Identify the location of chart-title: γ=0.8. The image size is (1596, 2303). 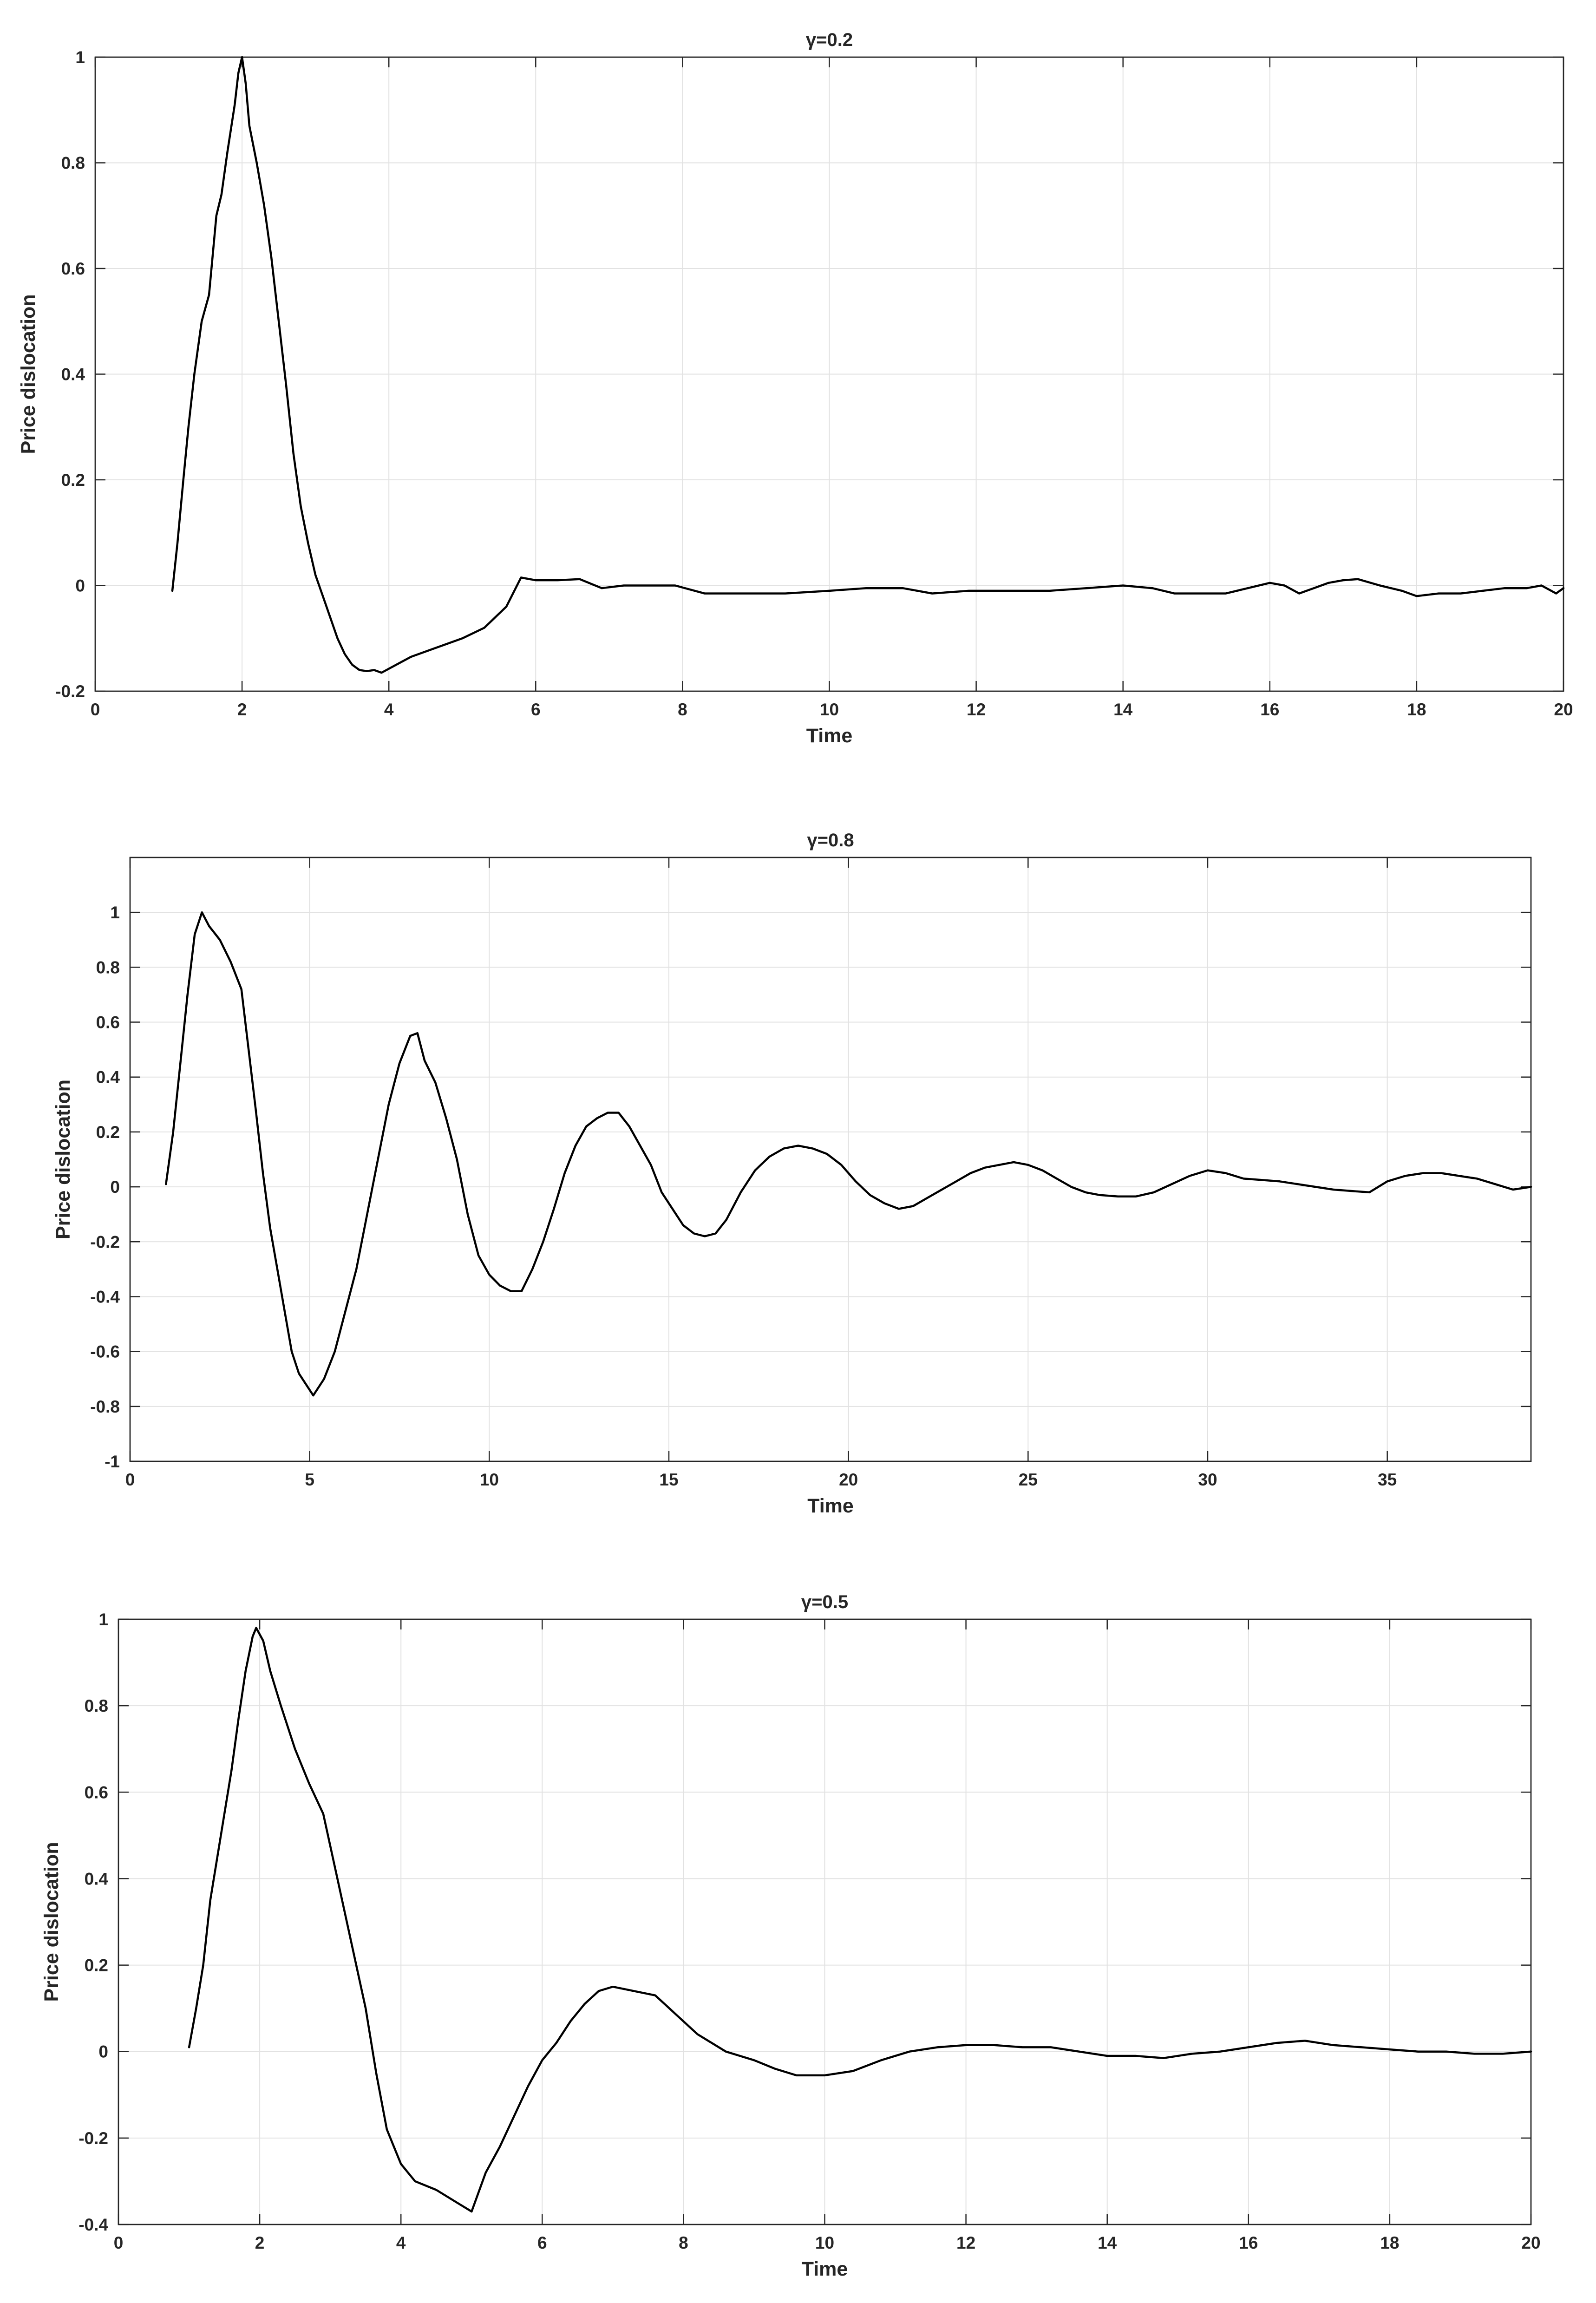
(831, 841).